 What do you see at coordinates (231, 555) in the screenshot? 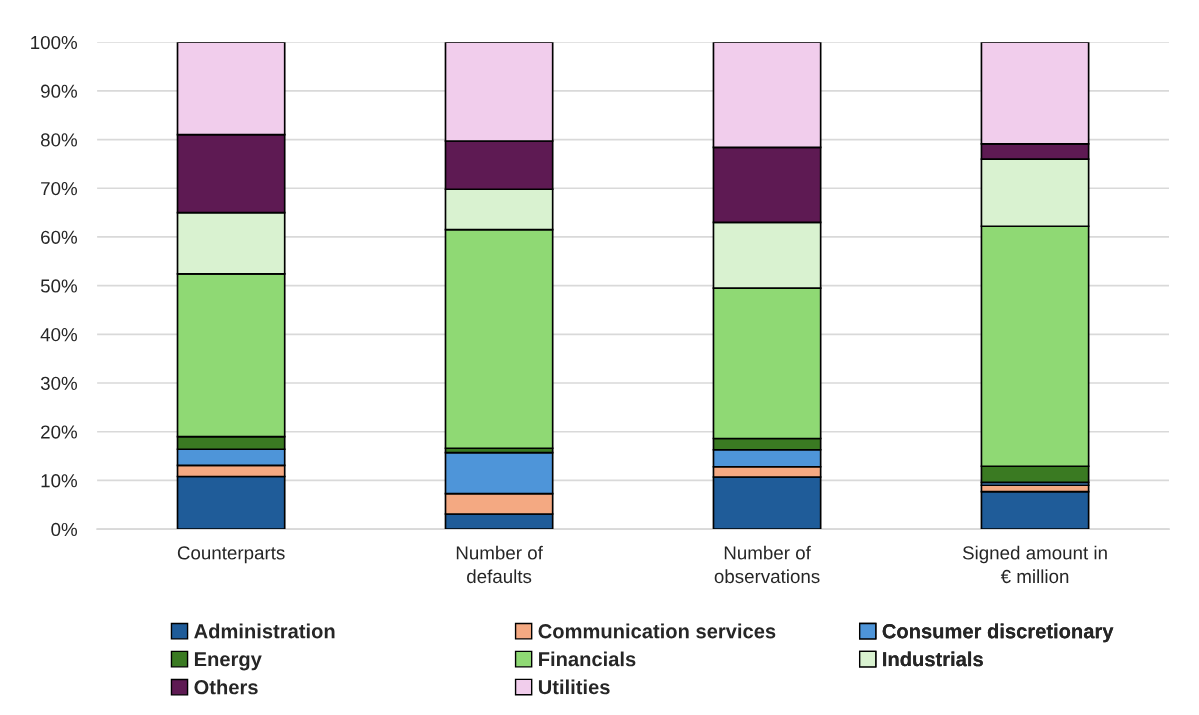
I see `x-tick-label: Counterparts` at bounding box center [231, 555].